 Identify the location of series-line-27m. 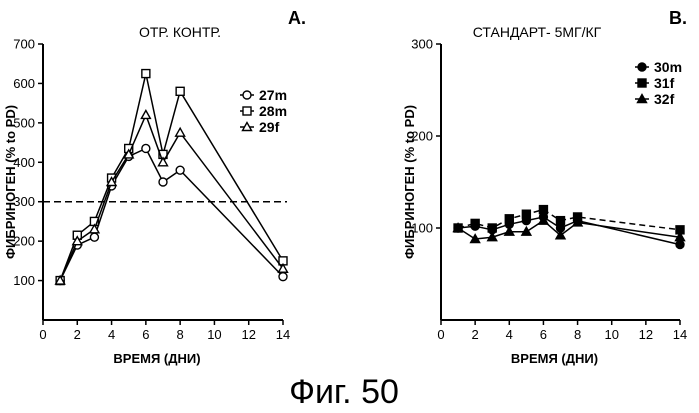
(171, 214).